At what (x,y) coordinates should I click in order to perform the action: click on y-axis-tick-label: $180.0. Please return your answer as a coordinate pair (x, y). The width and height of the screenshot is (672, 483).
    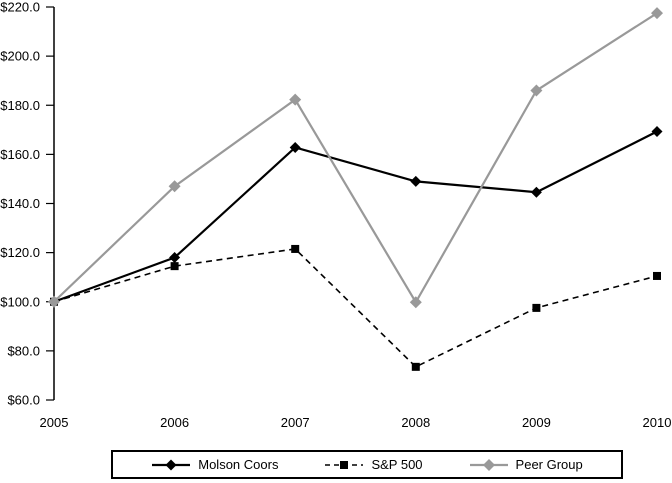
    Looking at the image, I should click on (20, 105).